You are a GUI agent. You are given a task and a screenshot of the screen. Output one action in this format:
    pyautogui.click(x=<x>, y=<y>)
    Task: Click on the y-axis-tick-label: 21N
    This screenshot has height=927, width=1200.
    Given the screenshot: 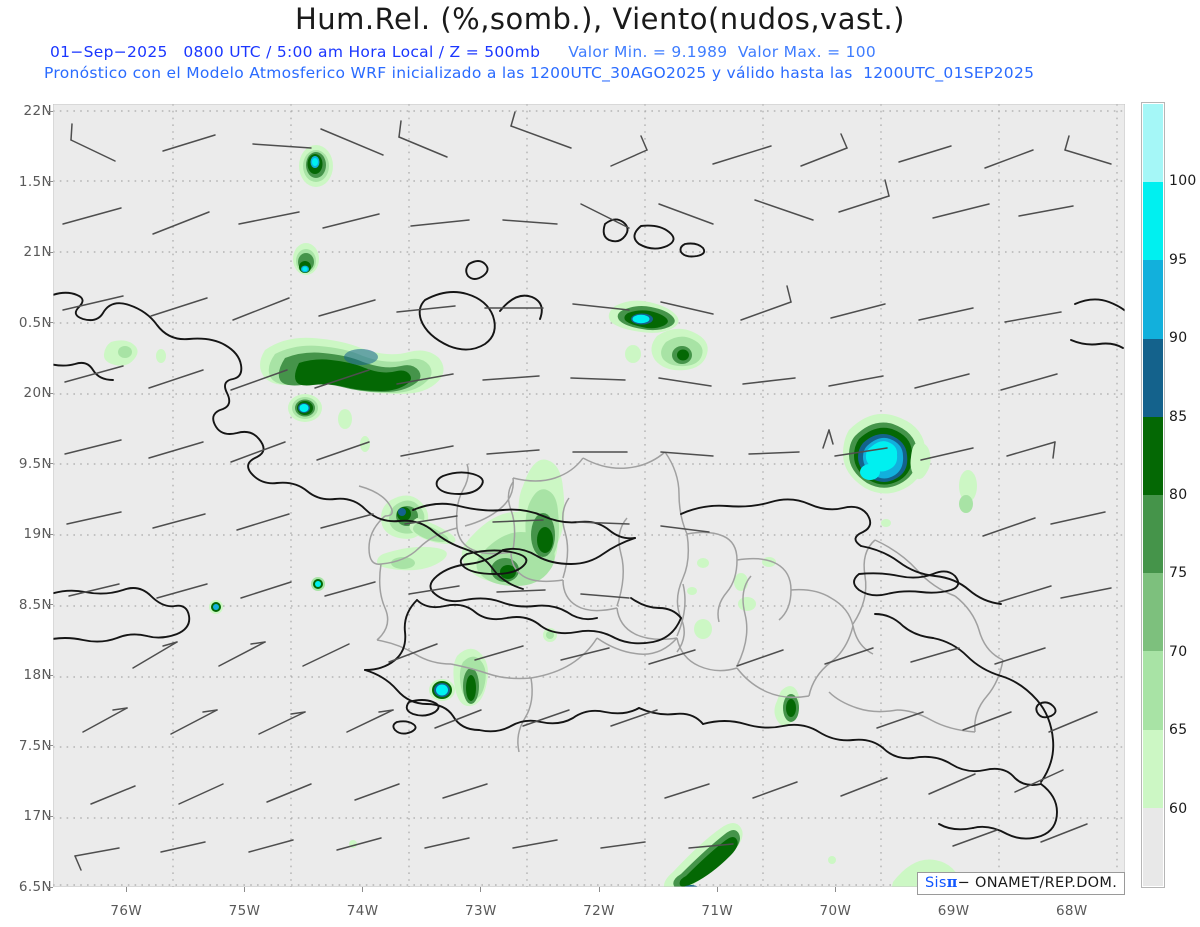 What is the action you would take?
    pyautogui.click(x=37, y=252)
    